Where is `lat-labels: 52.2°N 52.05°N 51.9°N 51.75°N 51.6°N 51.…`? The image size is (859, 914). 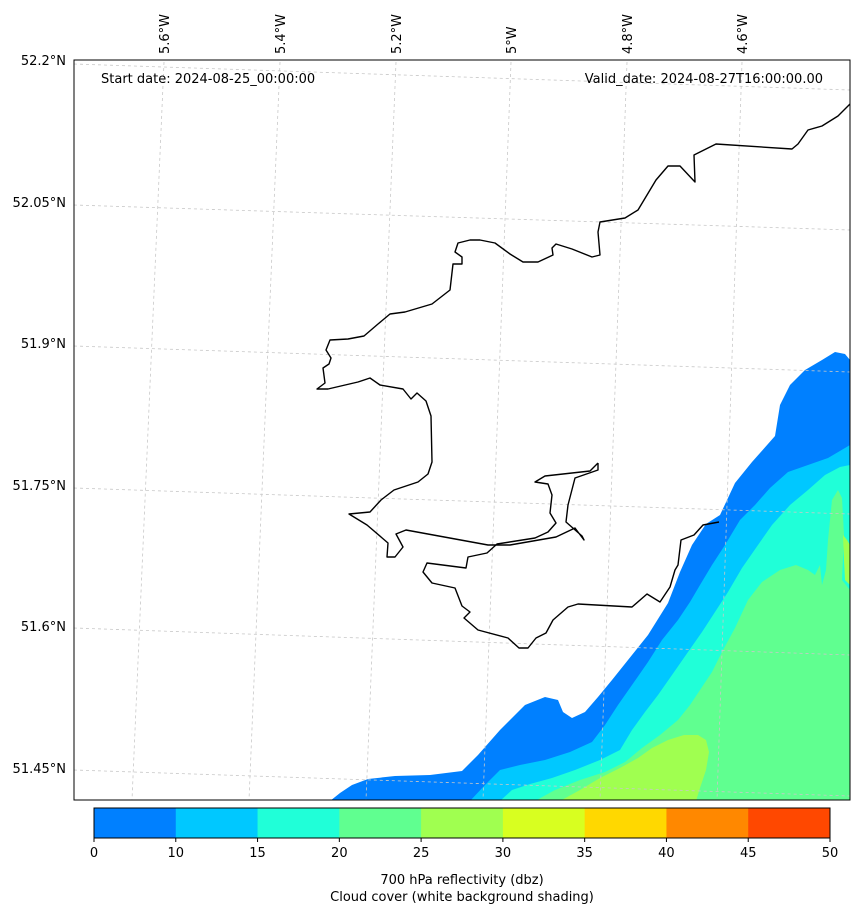 lat-labels: 52.2°N 52.05°N 51.9°N 51.75°N 51.6°N 51.… is located at coordinates (39, 415).